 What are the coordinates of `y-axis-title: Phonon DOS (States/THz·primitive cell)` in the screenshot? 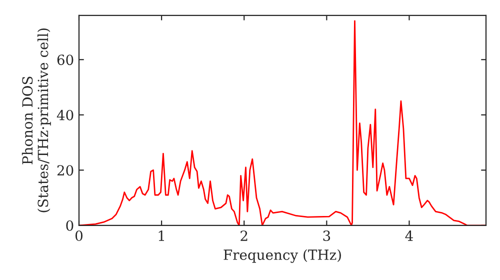 It's located at (36, 120).